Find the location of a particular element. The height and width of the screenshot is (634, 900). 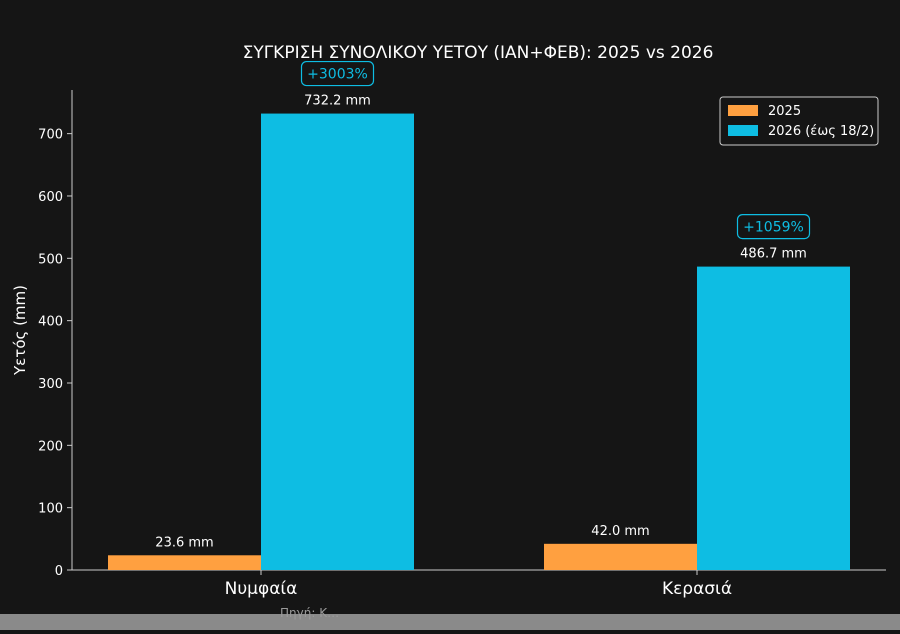

change-badge-label: +3003% is located at coordinates (337, 75).